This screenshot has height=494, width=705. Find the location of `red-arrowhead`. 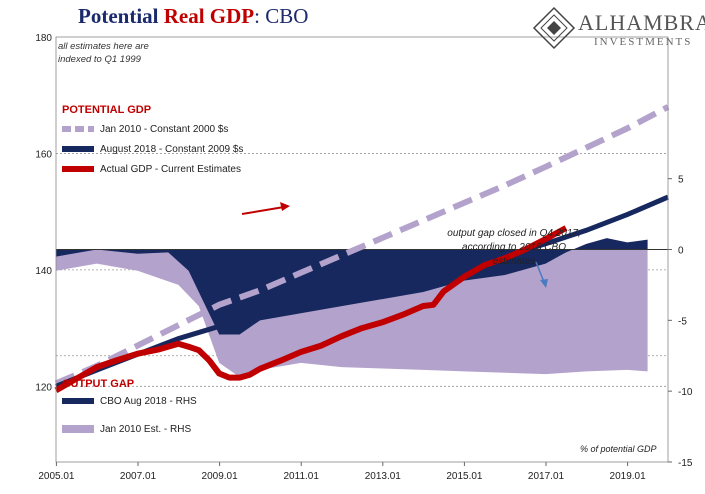

red-arrowhead is located at coordinates (285, 206).